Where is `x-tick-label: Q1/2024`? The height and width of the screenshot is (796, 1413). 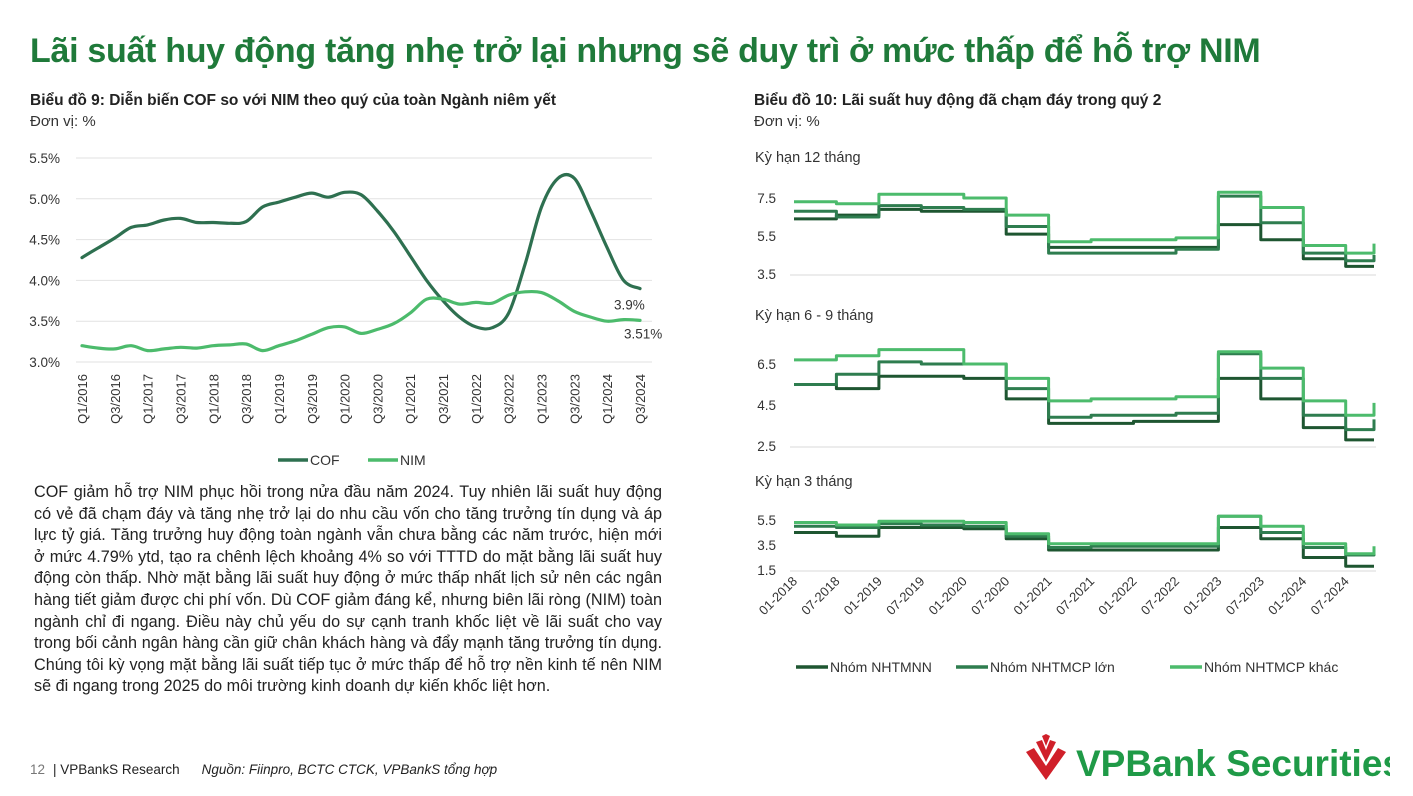 x-tick-label: Q1/2024 is located at coordinates (607, 399).